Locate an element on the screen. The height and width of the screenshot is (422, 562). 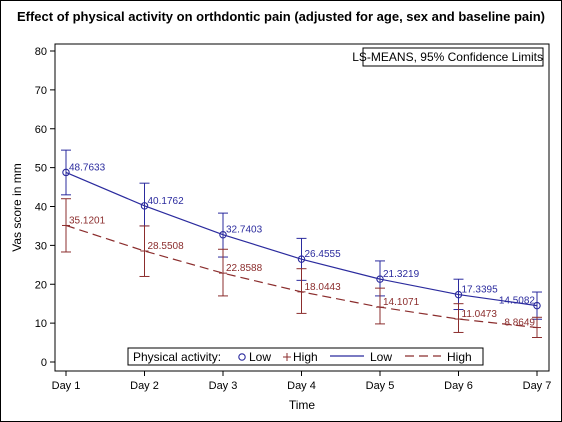
x-tick-label: Day 6 is located at coordinates (458, 386).